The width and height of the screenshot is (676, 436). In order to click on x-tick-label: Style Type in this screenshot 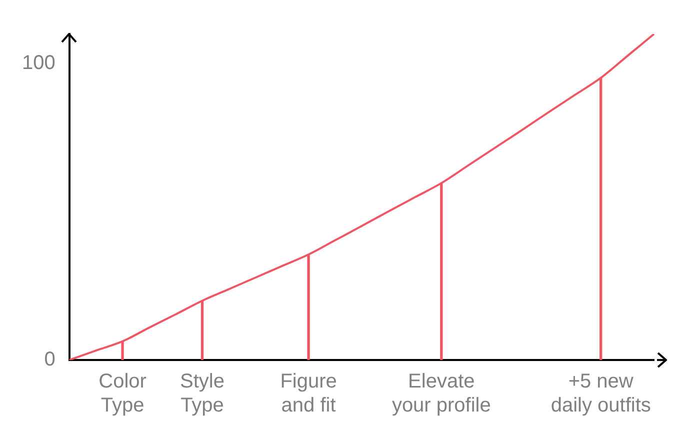, I will do `click(202, 393)`.